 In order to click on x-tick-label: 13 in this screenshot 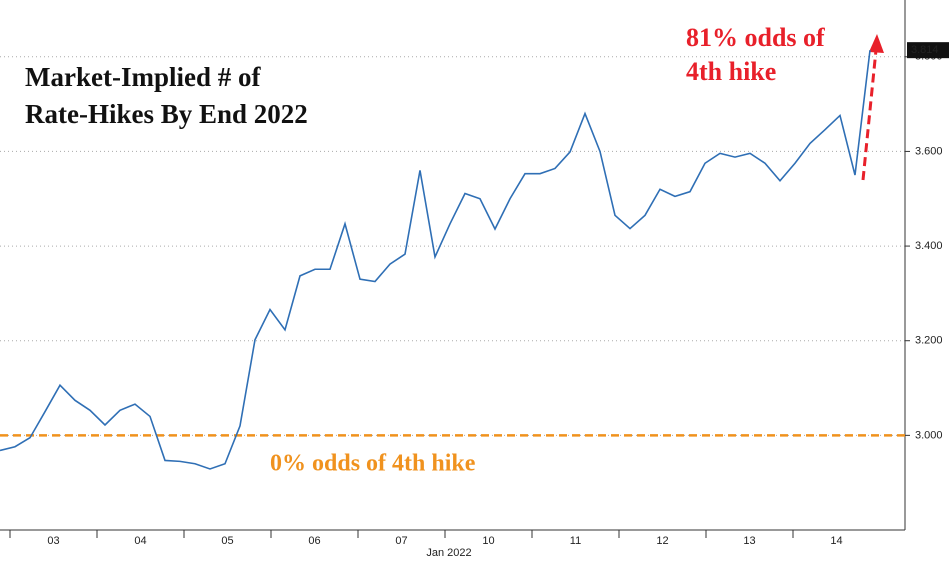, I will do `click(749, 541)`.